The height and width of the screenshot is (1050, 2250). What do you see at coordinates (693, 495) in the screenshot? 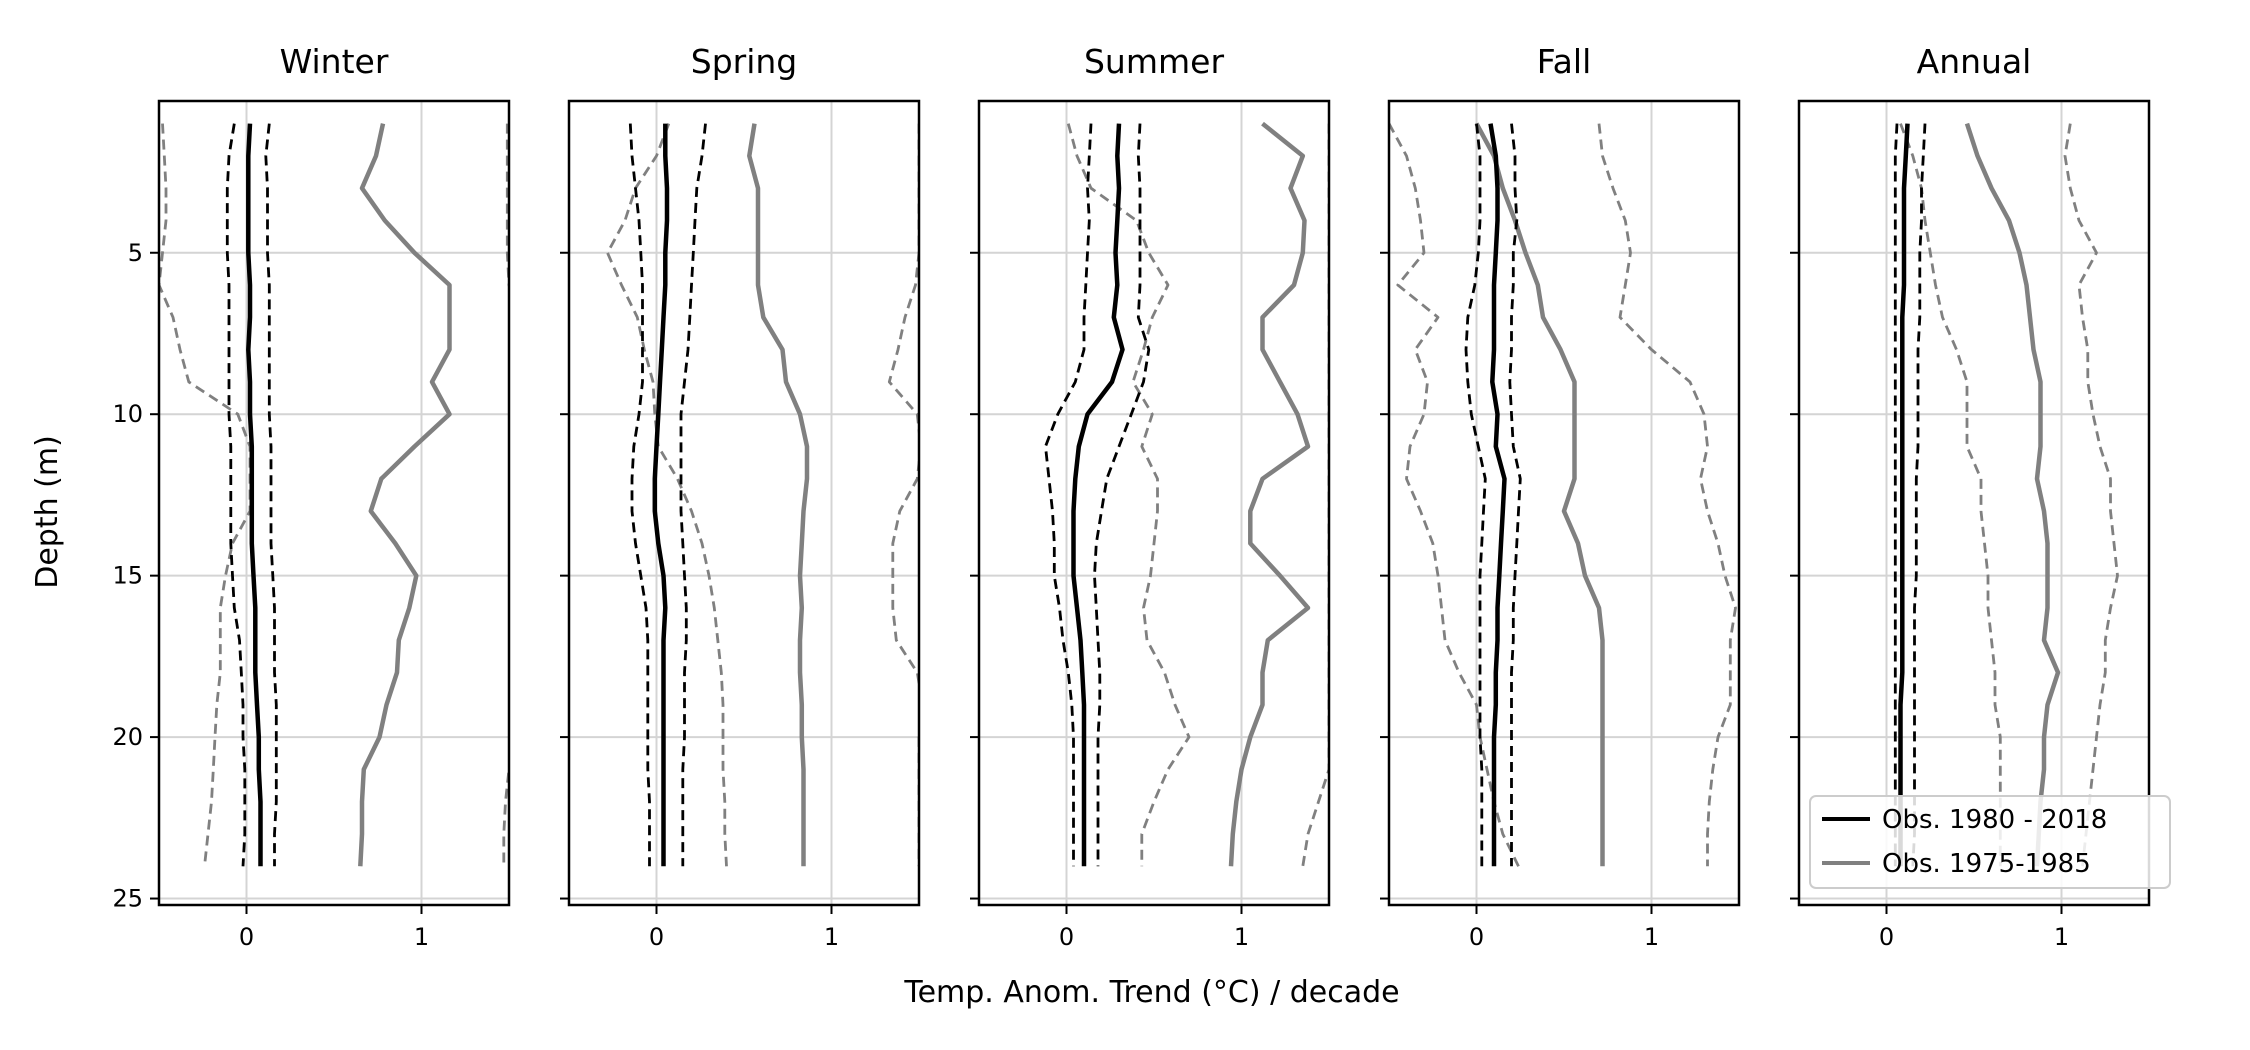
I see `spring-obs-1980-2018-ci-high` at bounding box center [693, 495].